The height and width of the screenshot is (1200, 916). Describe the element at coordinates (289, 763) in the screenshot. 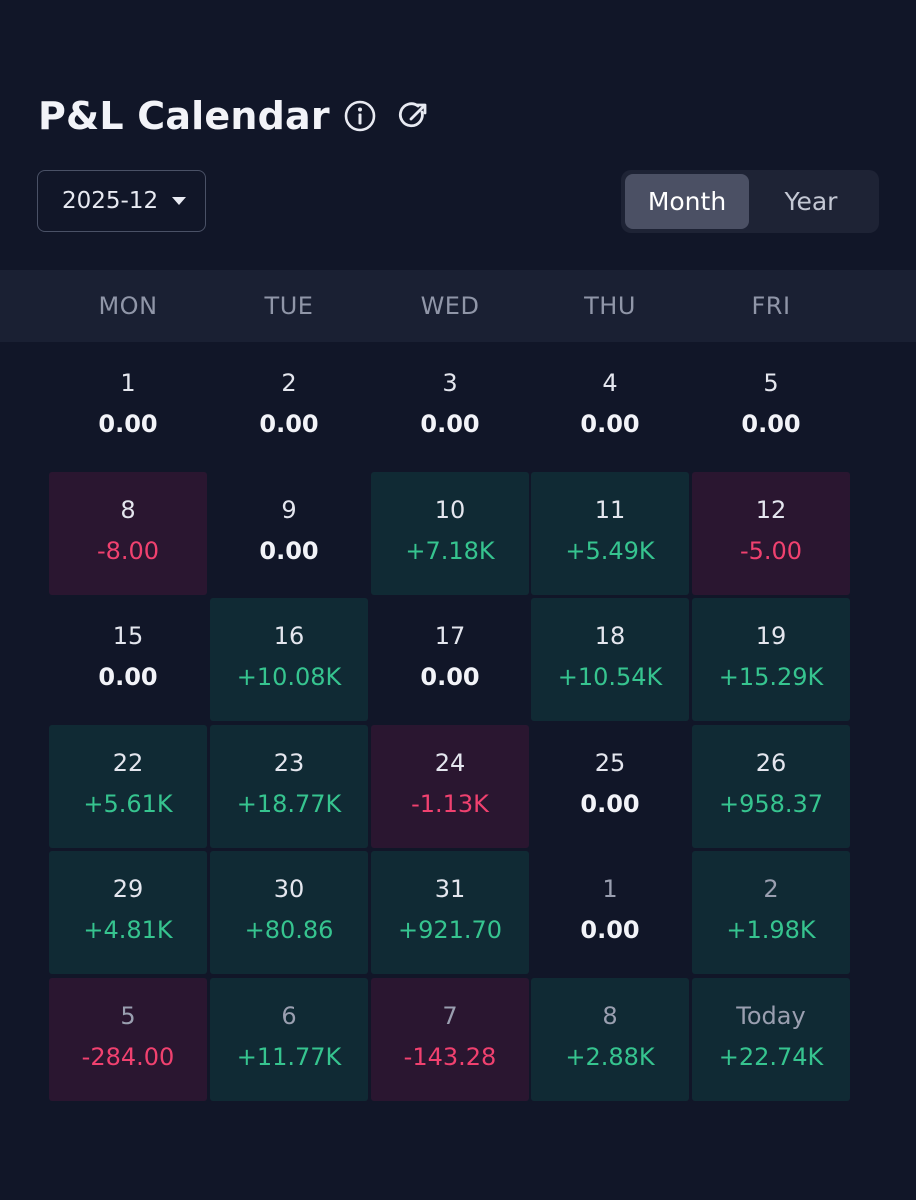

I see `day-number: 23` at that location.